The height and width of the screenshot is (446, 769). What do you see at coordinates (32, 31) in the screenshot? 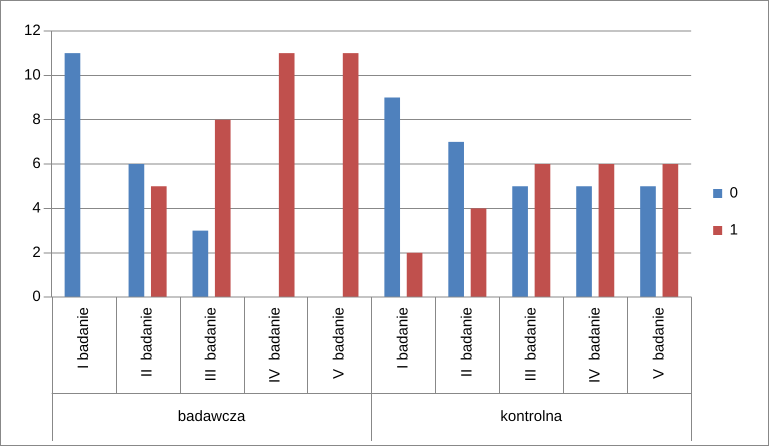
I see `y-tick-label: 12` at bounding box center [32, 31].